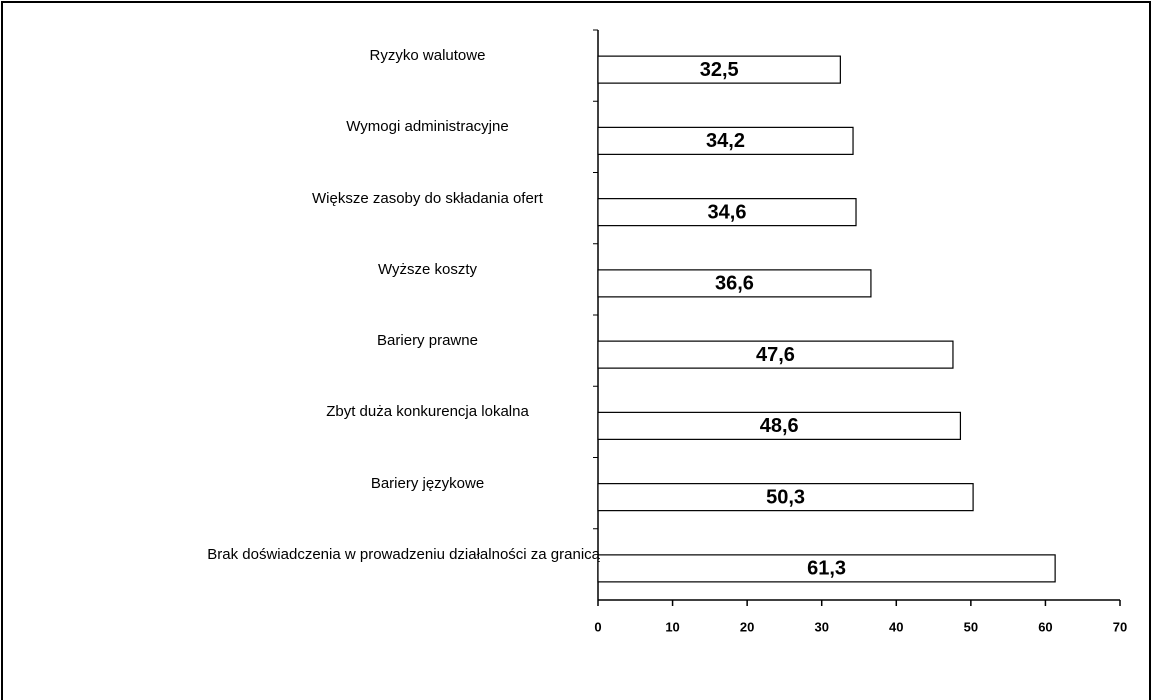  I want to click on value-label: 34,6, so click(727, 212).